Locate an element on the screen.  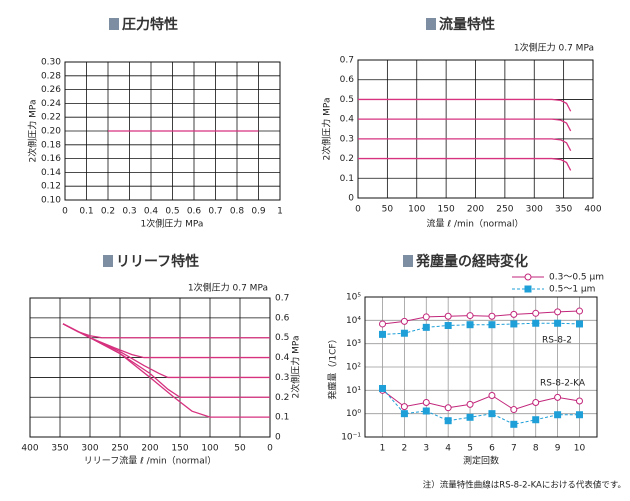
x-tick-label: 1 is located at coordinates (280, 212).